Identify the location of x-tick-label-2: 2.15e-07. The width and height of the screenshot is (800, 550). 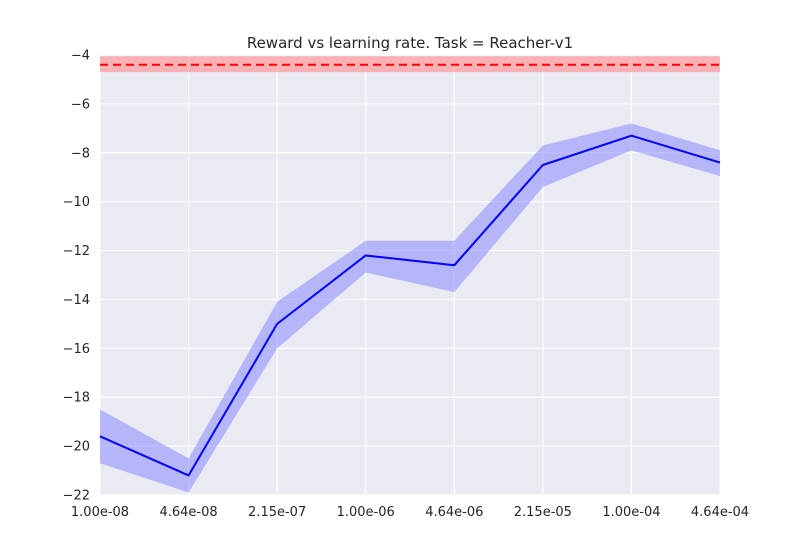
(277, 512).